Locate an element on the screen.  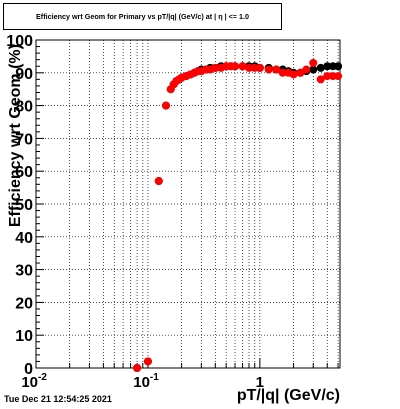
y-tick-label: 50 is located at coordinates (24, 205).